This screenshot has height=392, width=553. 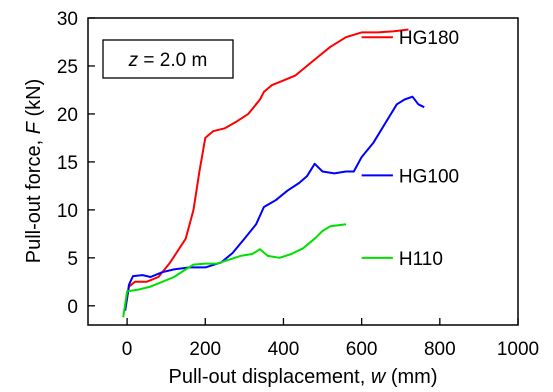 I want to click on y-tick-label: 0, so click(x=72, y=307).